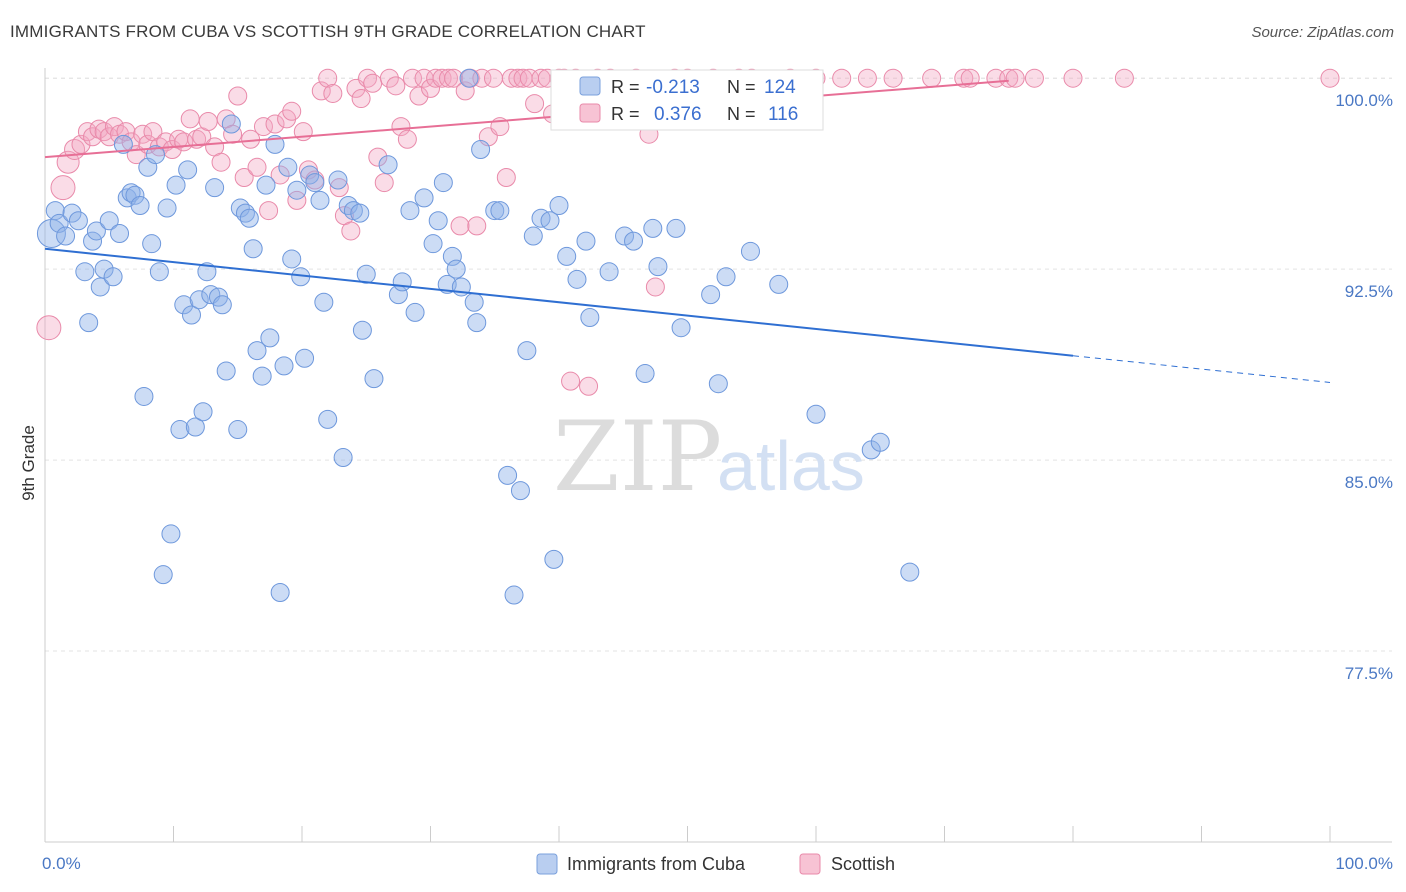  What do you see at coordinates (687, 100) in the screenshot?
I see `legend-box: R = -0.213 N = 124 R = 0.376 N = 116` at bounding box center [687, 100].